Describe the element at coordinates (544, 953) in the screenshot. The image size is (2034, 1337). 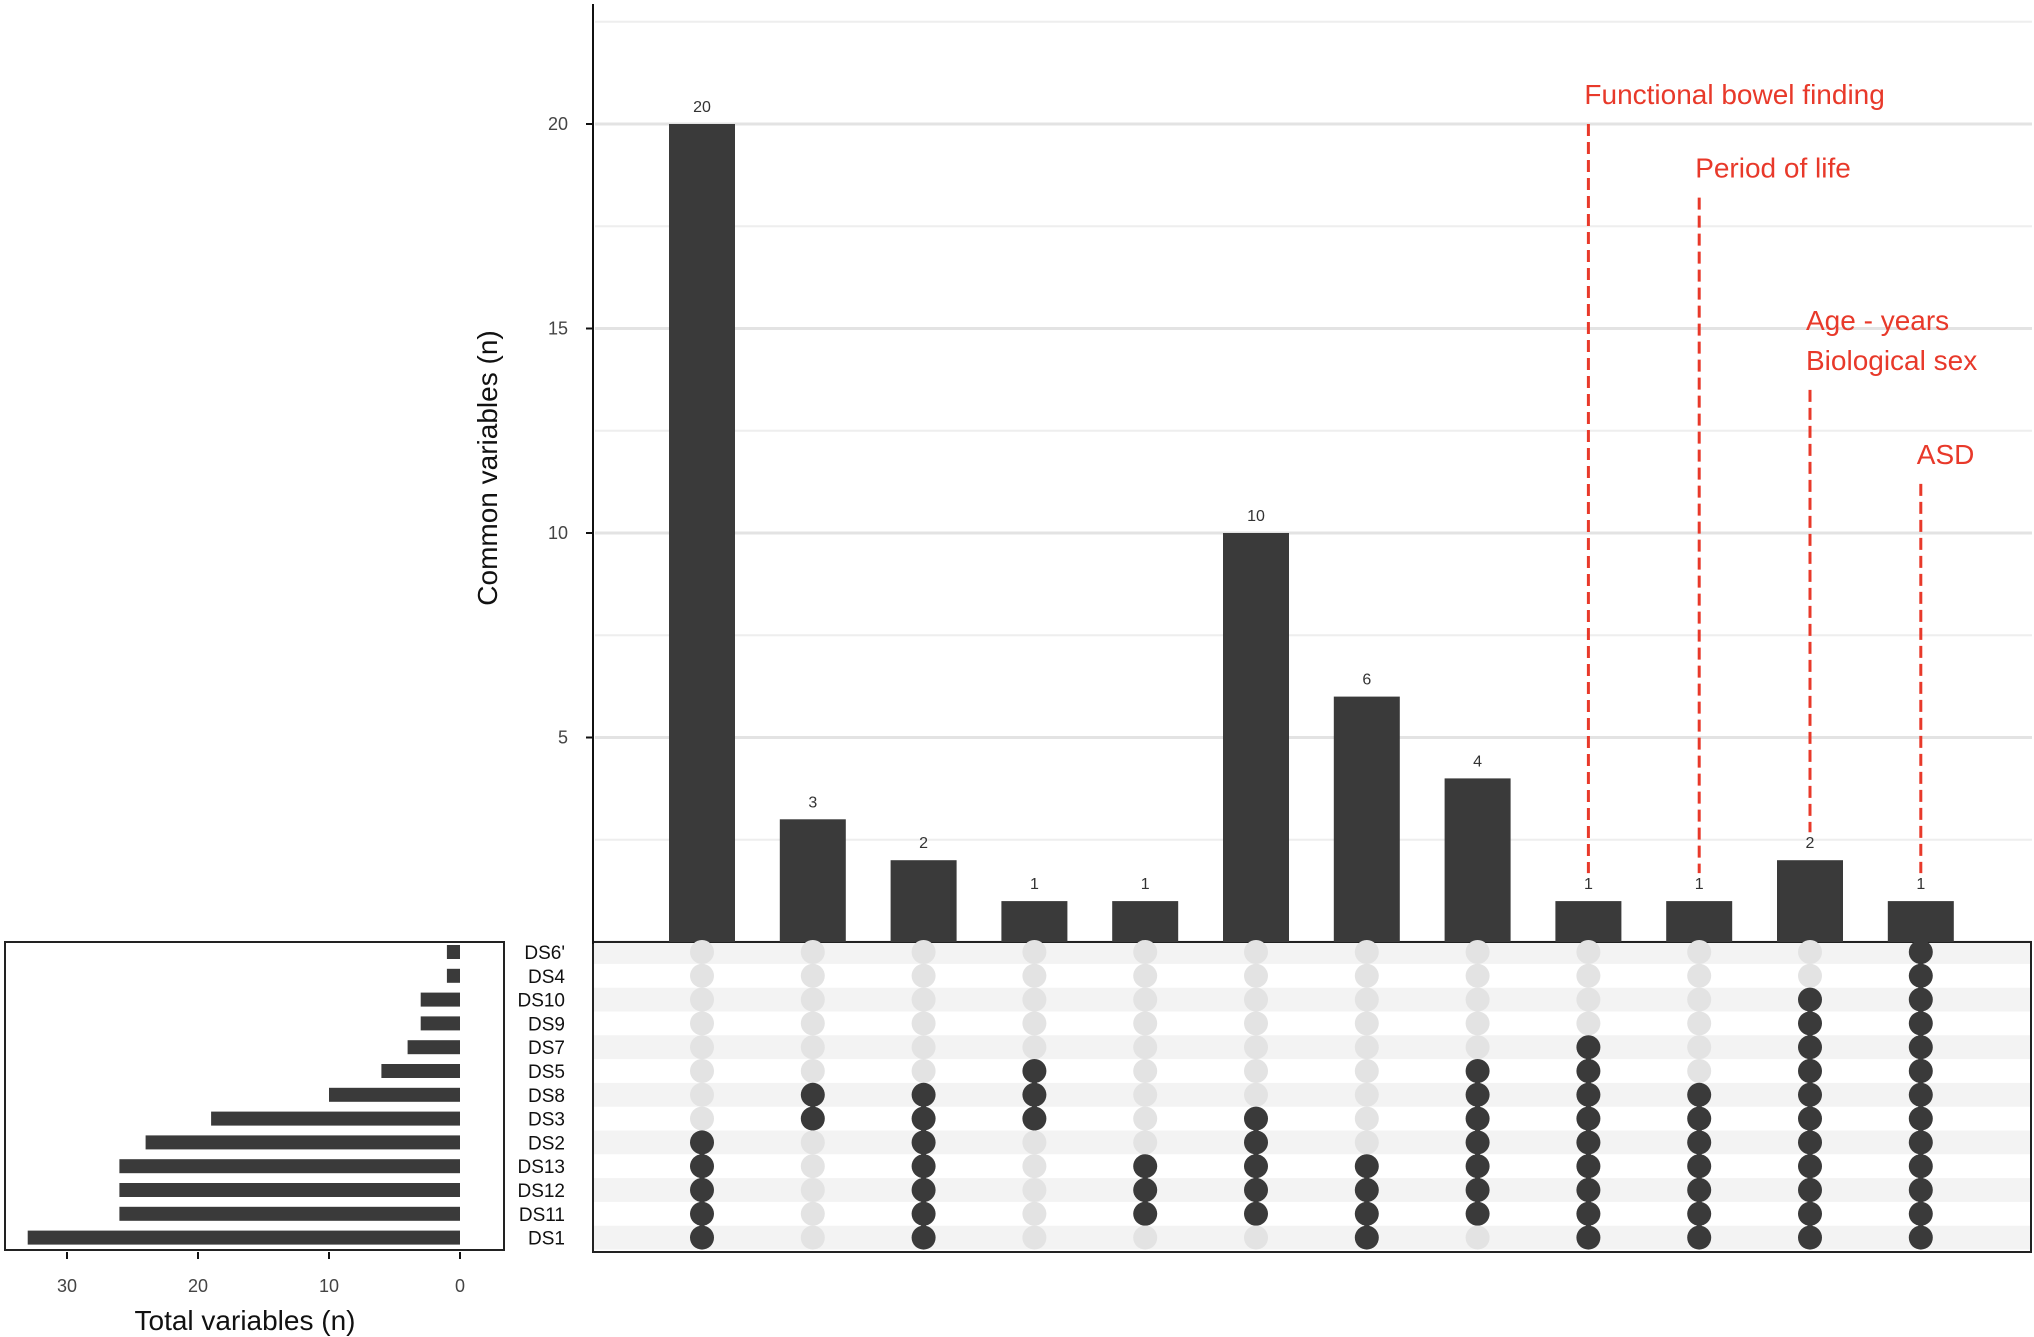
I see `set-label: DS6'` at that location.